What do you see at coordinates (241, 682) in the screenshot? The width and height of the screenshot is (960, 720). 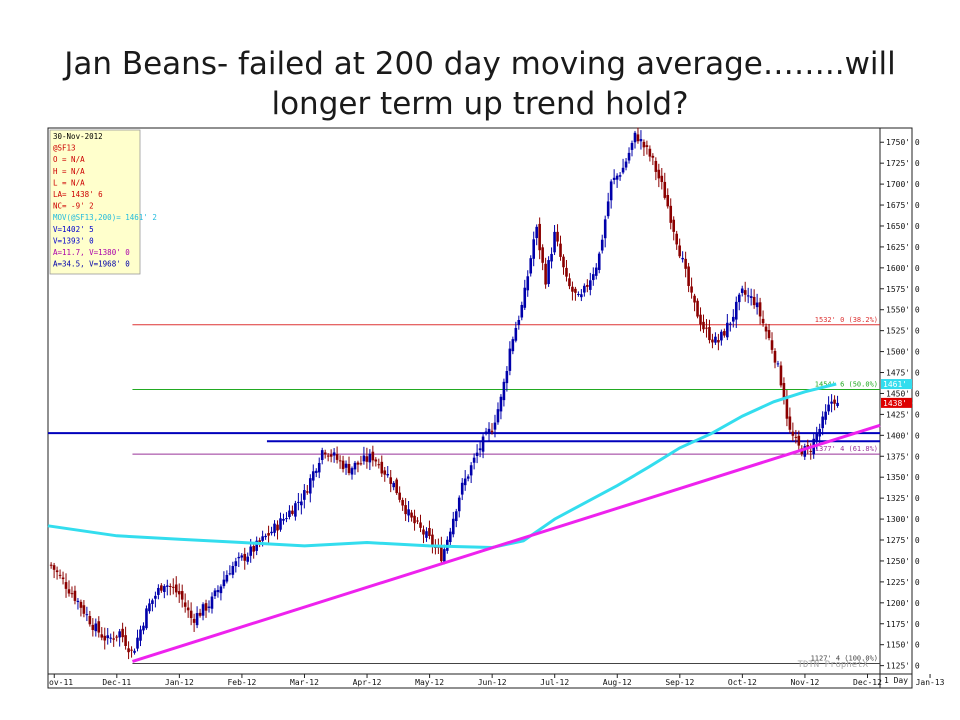 I see `x-tick-label: Feb-12` at bounding box center [241, 682].